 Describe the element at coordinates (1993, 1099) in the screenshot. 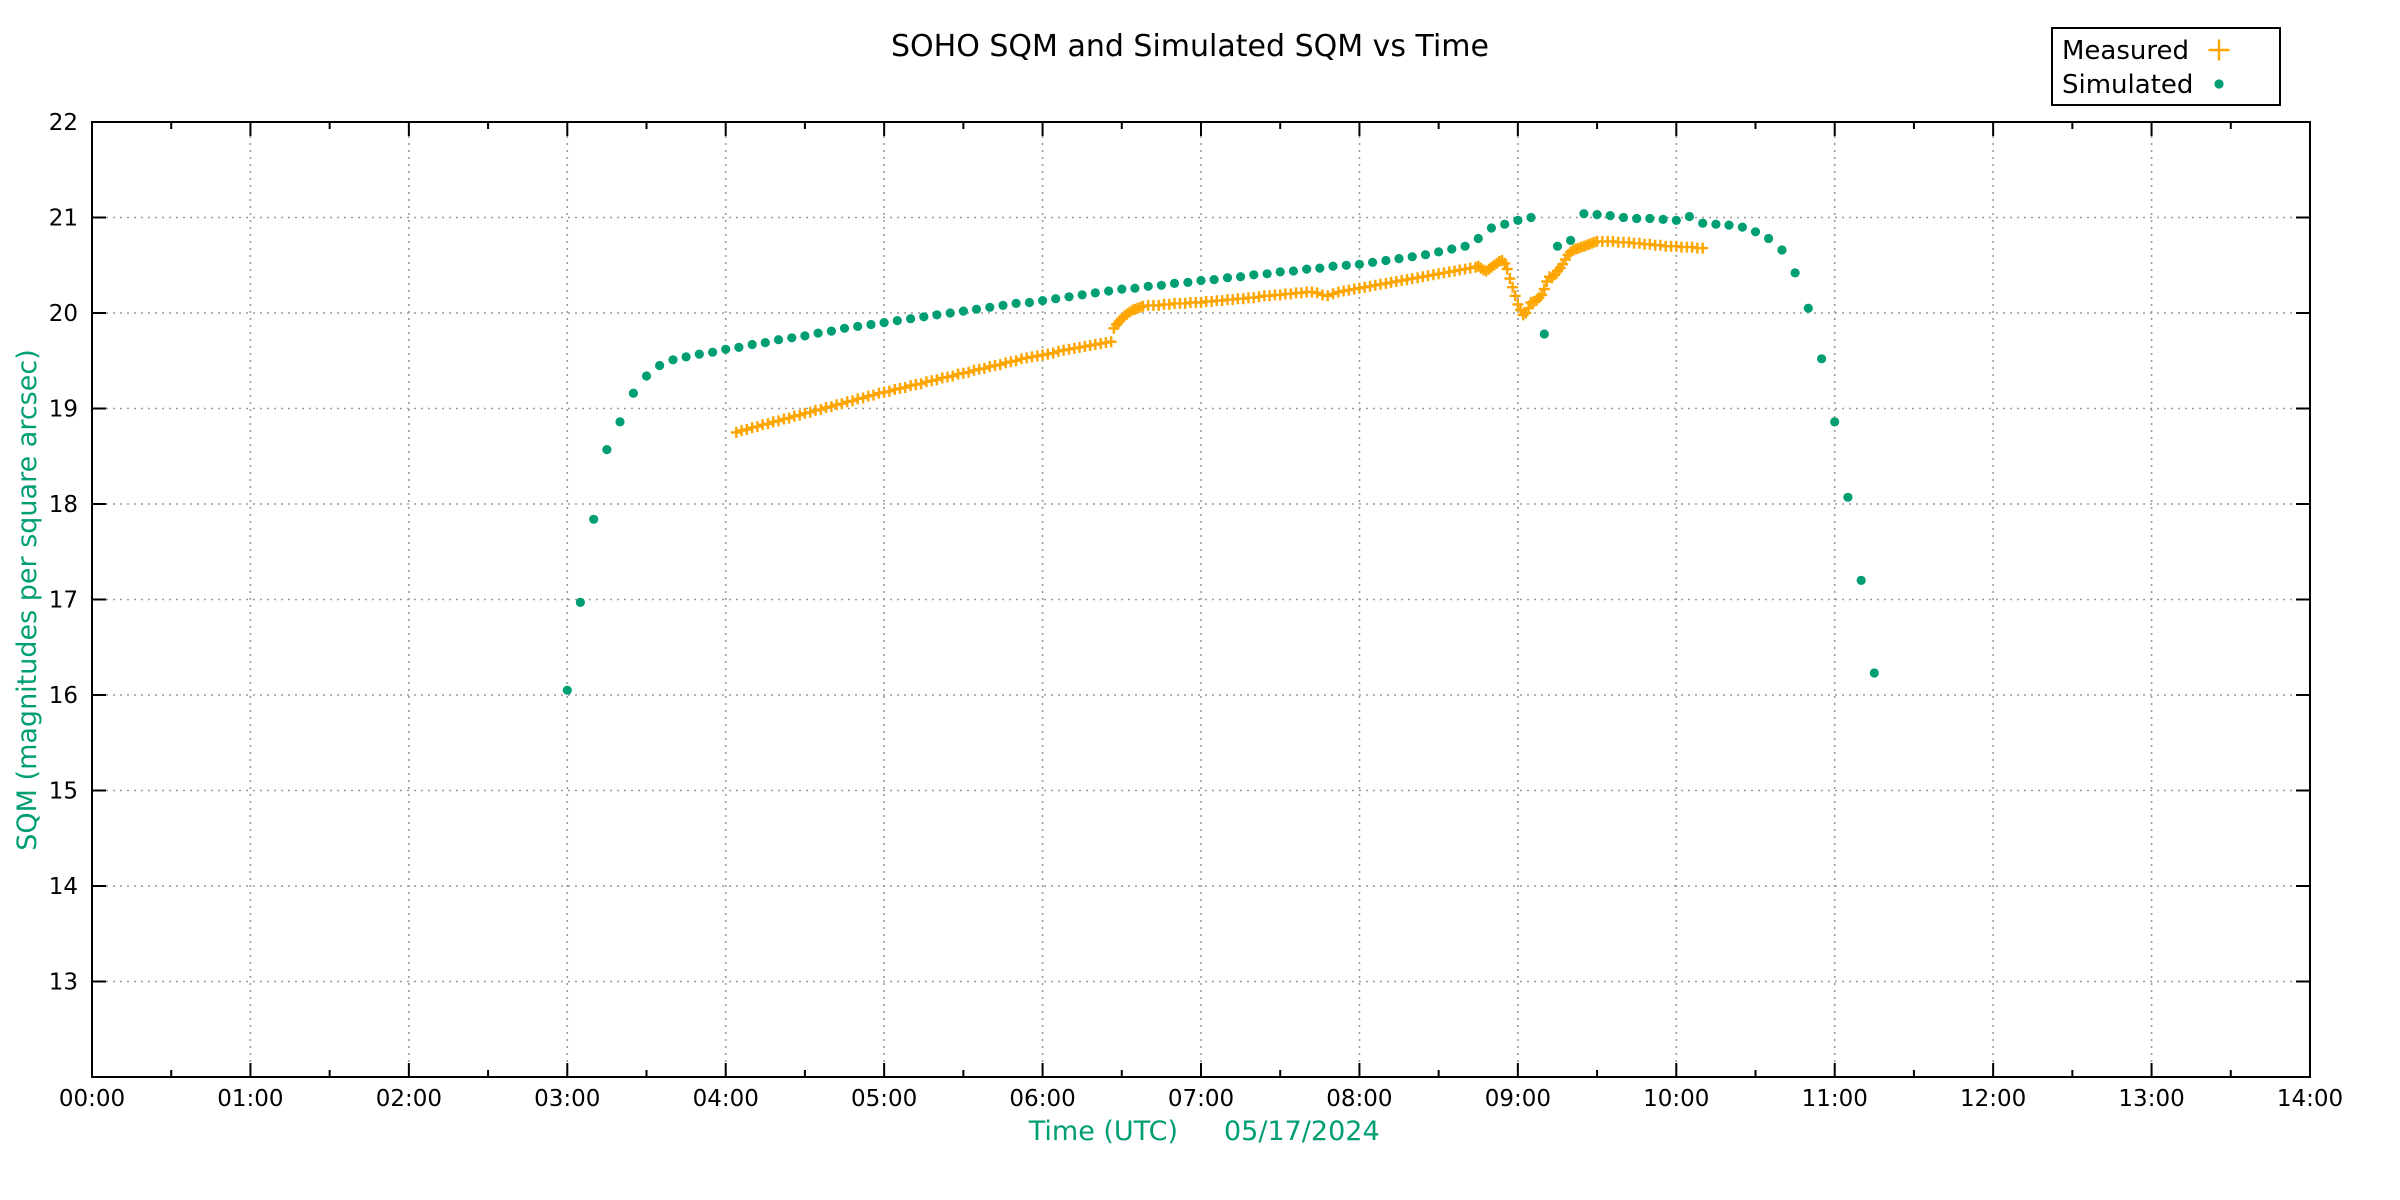

I see `x-tick-label: 12:00` at that location.